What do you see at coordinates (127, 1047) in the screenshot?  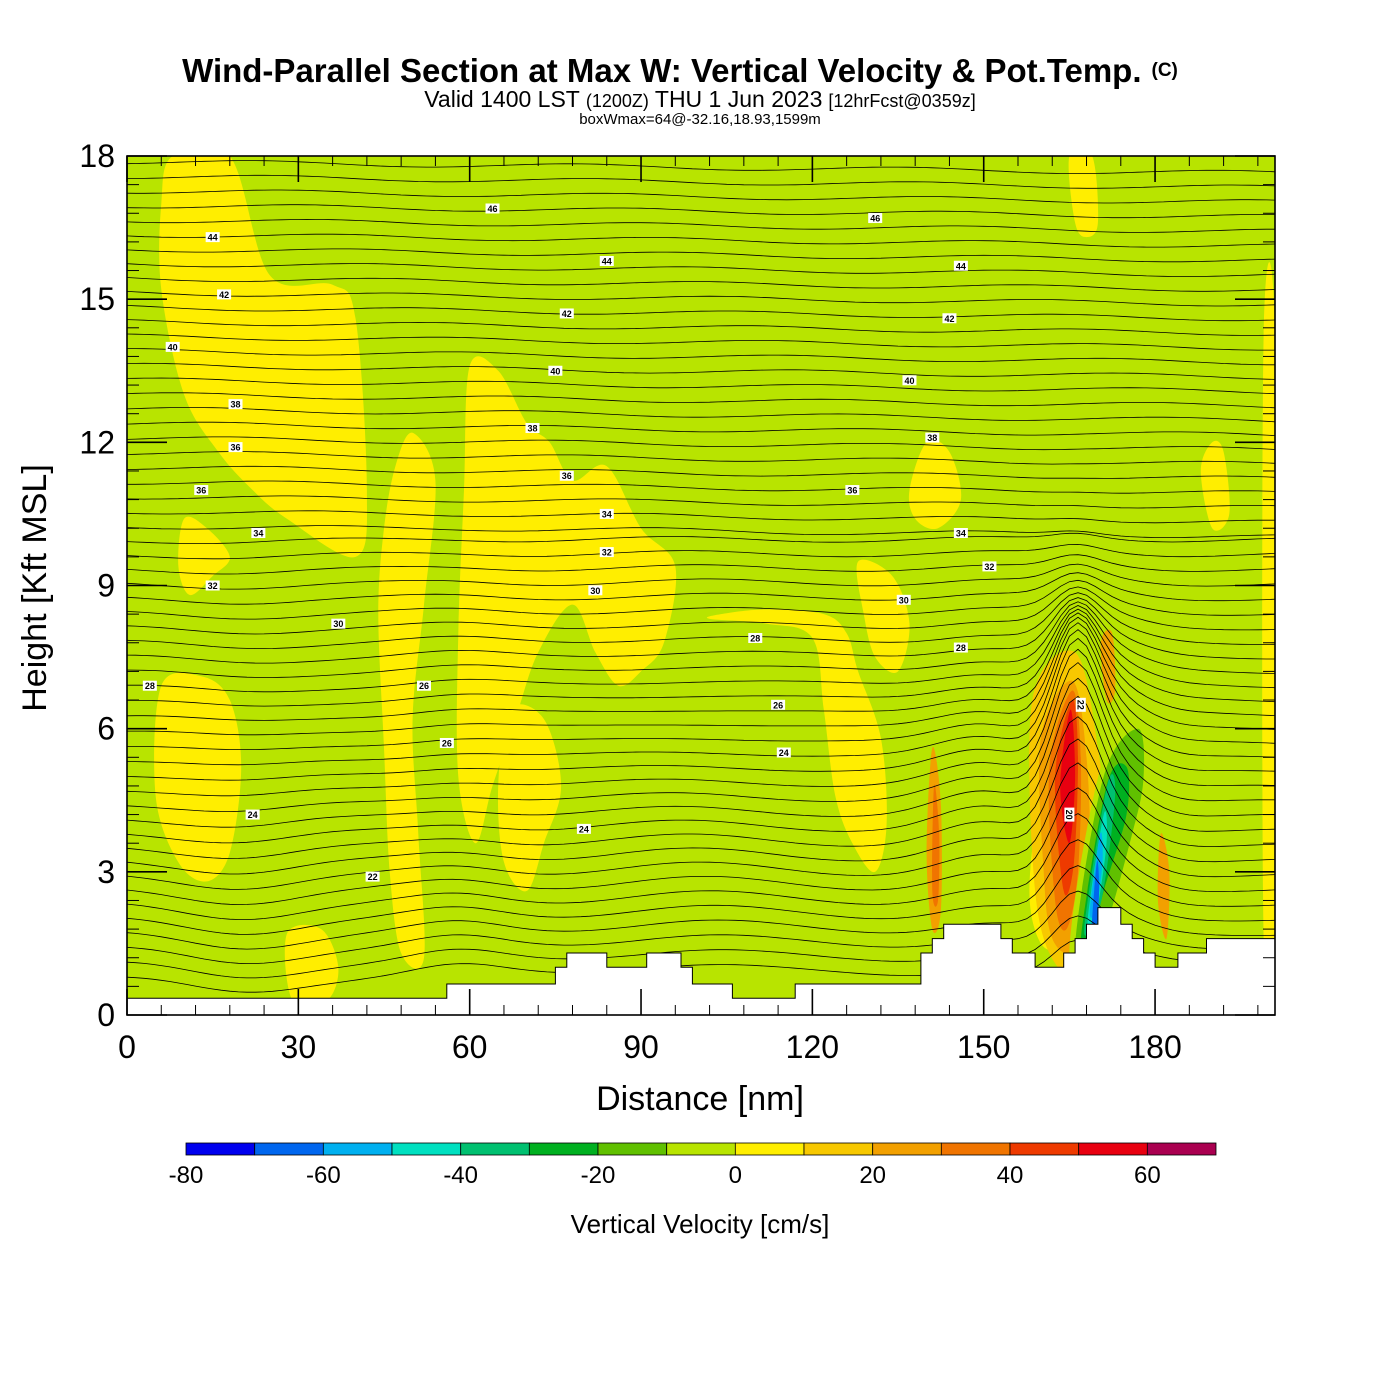 I see `x-tick-label: 0` at bounding box center [127, 1047].